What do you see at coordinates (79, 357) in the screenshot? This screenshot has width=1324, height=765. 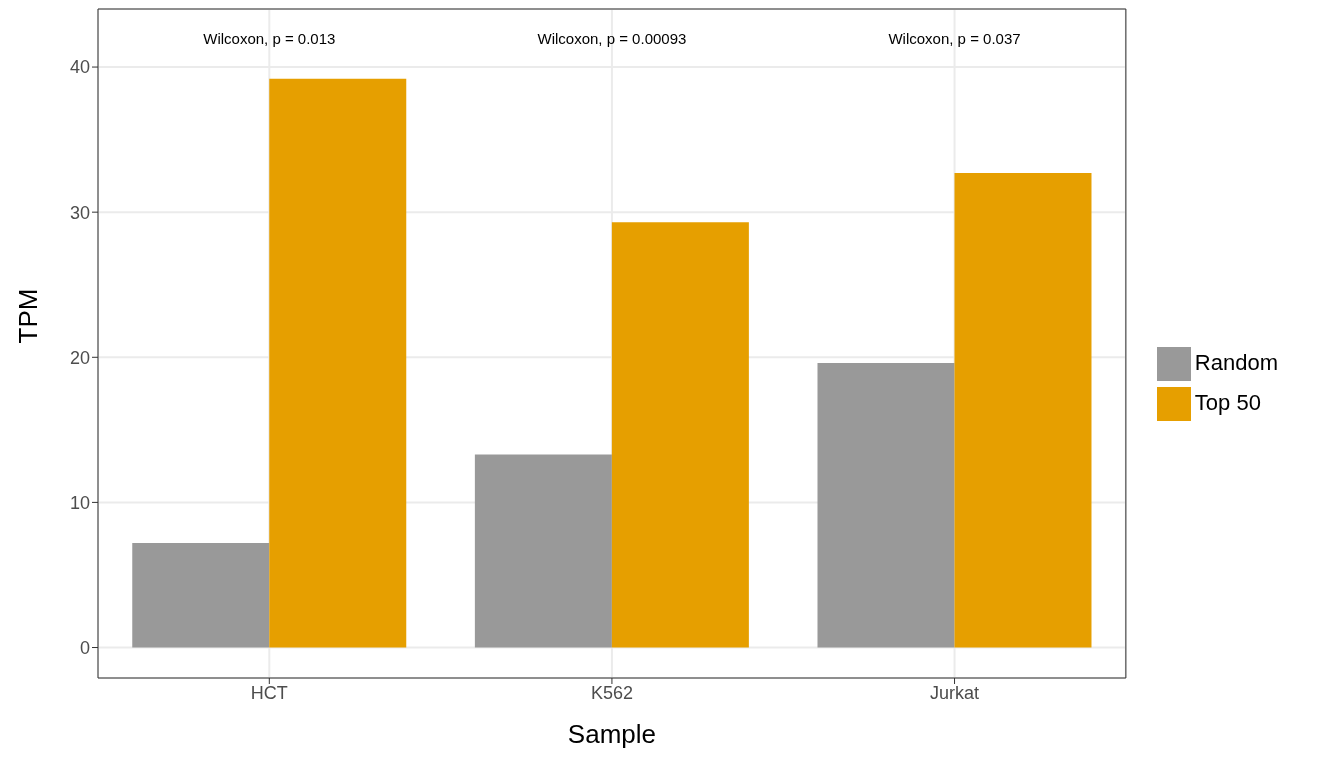 I see `y-tick-label: 20` at bounding box center [79, 357].